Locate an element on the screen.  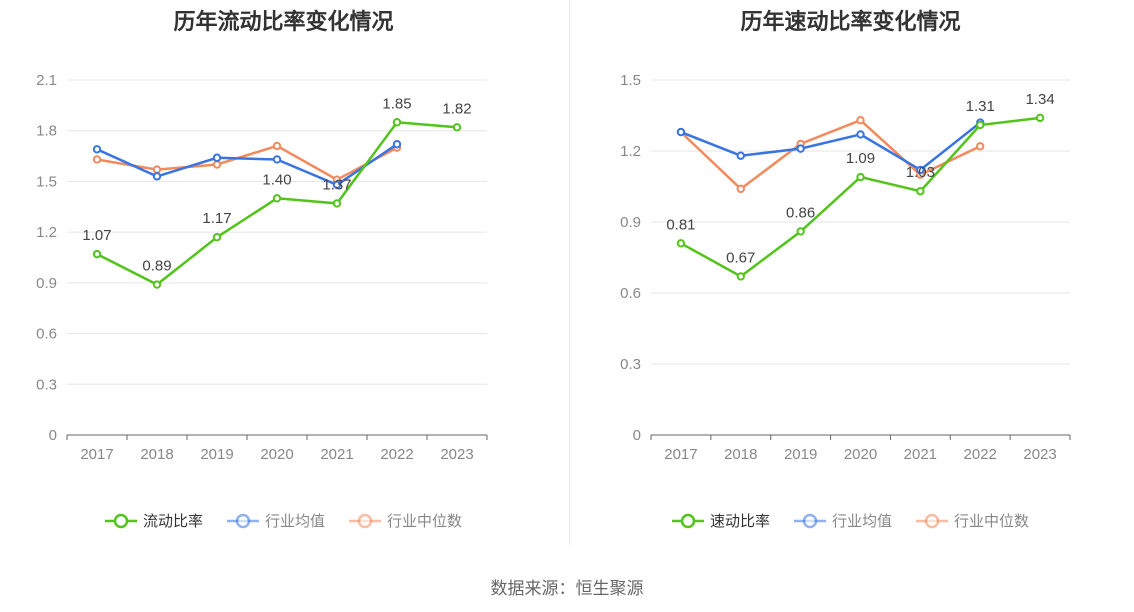
y-tick-label: 1.8 is located at coordinates (46, 131).